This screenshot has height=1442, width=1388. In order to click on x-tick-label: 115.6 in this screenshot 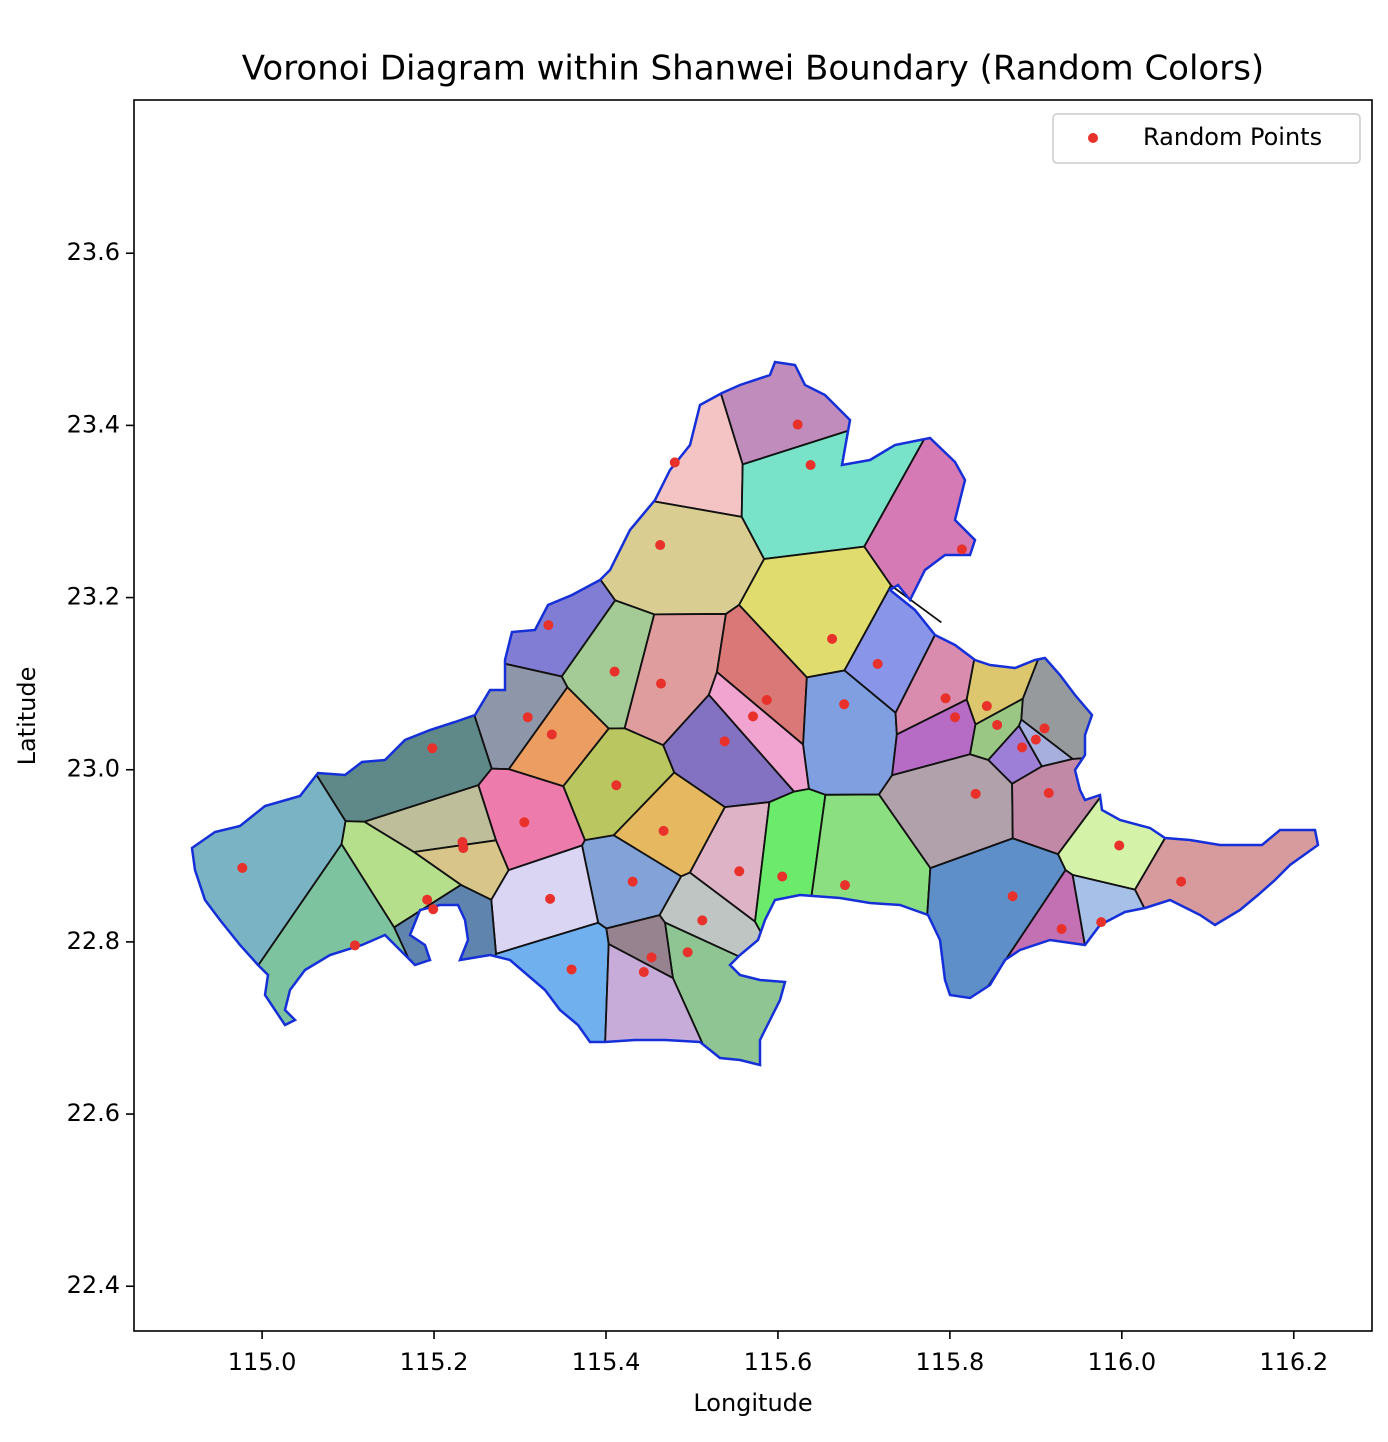, I will do `click(778, 1362)`.